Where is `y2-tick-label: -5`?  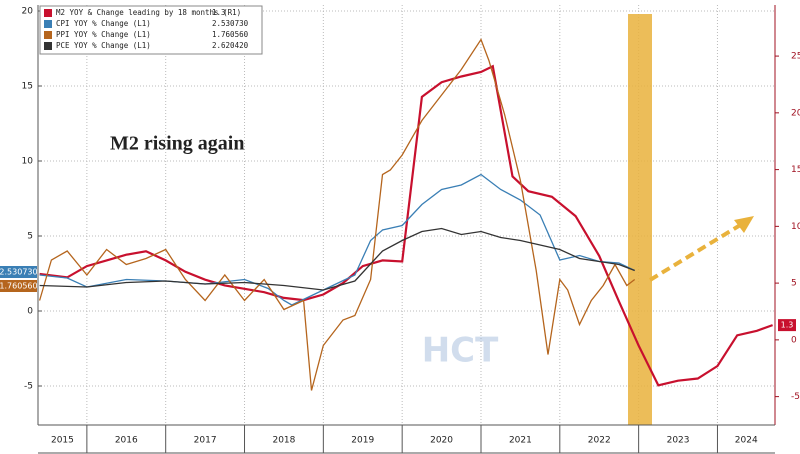
y2-tick-label: -5 is located at coordinates (795, 397).